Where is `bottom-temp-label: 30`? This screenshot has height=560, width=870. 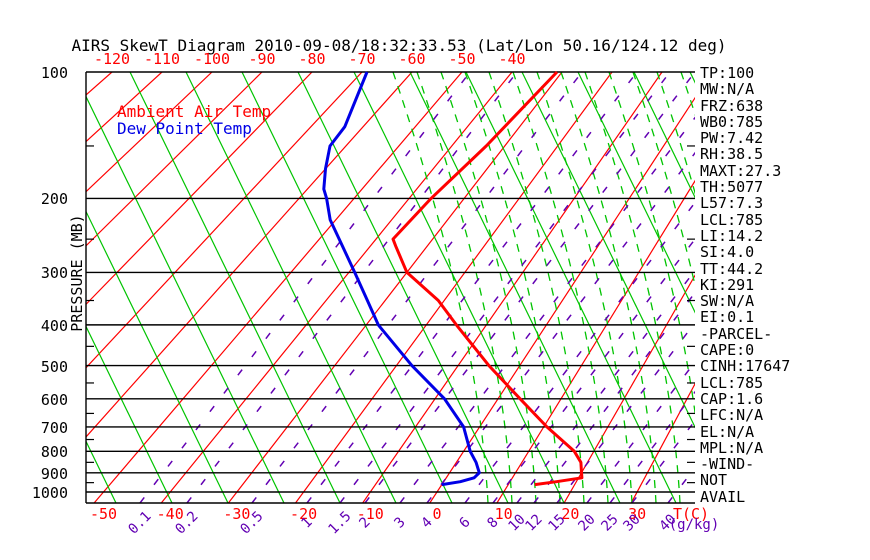
bottom-temp-label: 30 is located at coordinates (637, 514).